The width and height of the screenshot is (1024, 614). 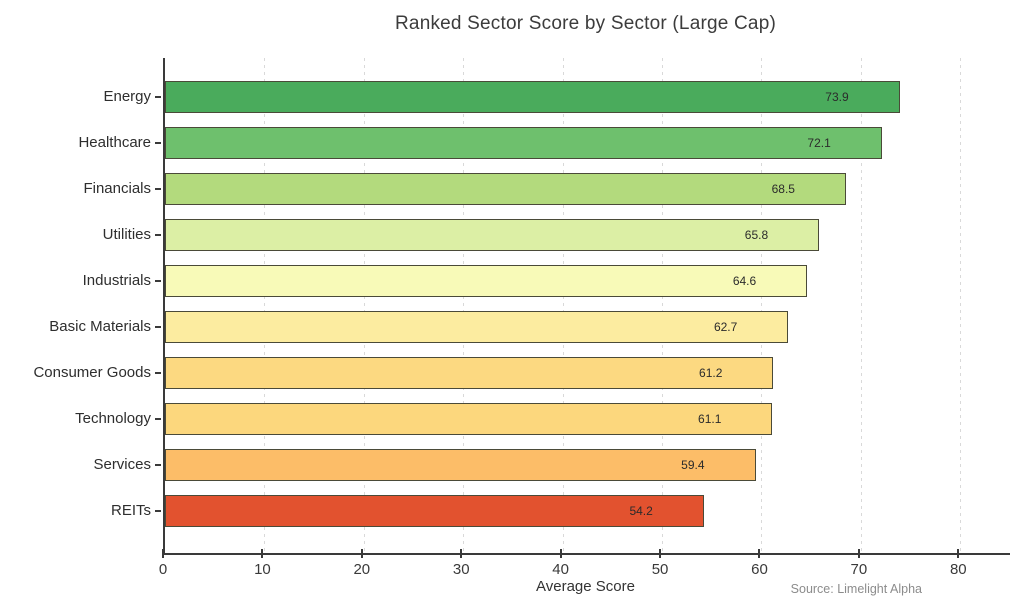 What do you see at coordinates (113, 419) in the screenshot?
I see `y-label-technology: Technology` at bounding box center [113, 419].